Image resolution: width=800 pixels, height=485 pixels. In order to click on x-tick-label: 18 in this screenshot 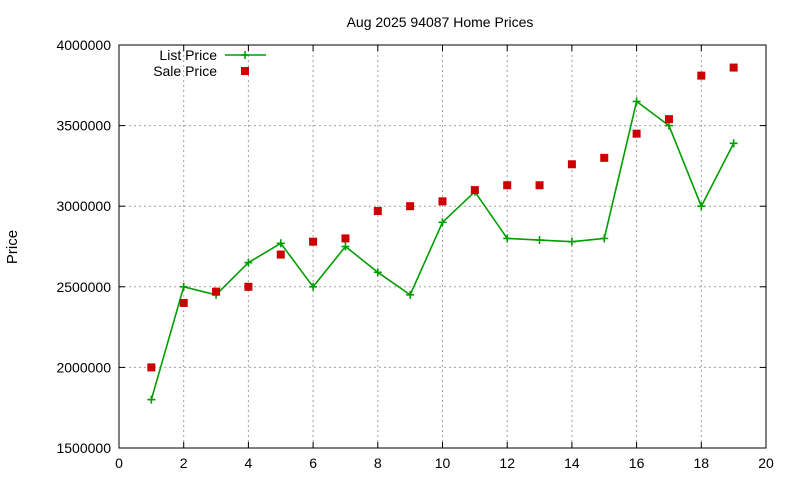, I will do `click(702, 463)`.